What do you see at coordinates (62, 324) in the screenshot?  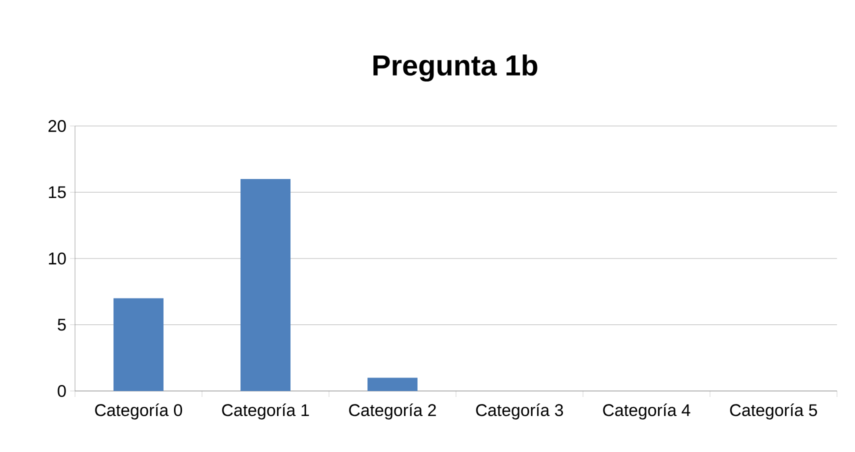 I see `y-tick-label: 5` at bounding box center [62, 324].